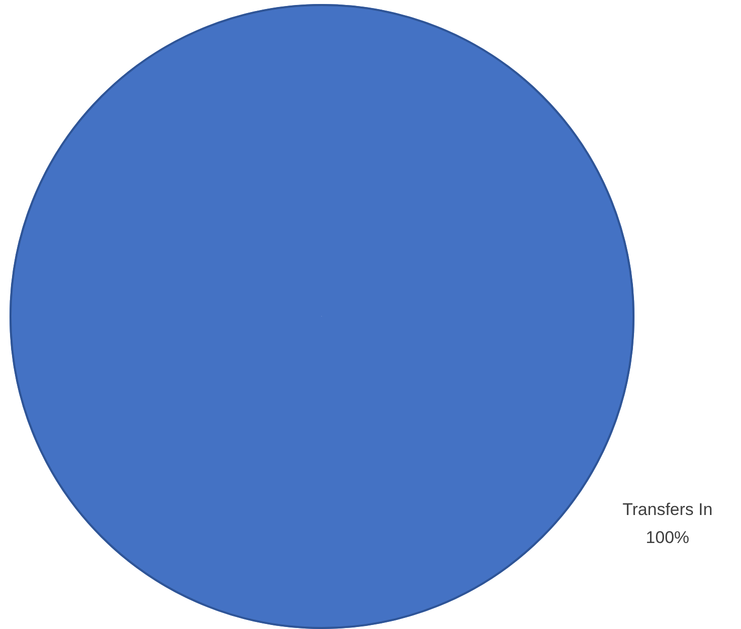 The image size is (741, 629). Describe the element at coordinates (668, 537) in the screenshot. I see `data-label: 100%` at that location.